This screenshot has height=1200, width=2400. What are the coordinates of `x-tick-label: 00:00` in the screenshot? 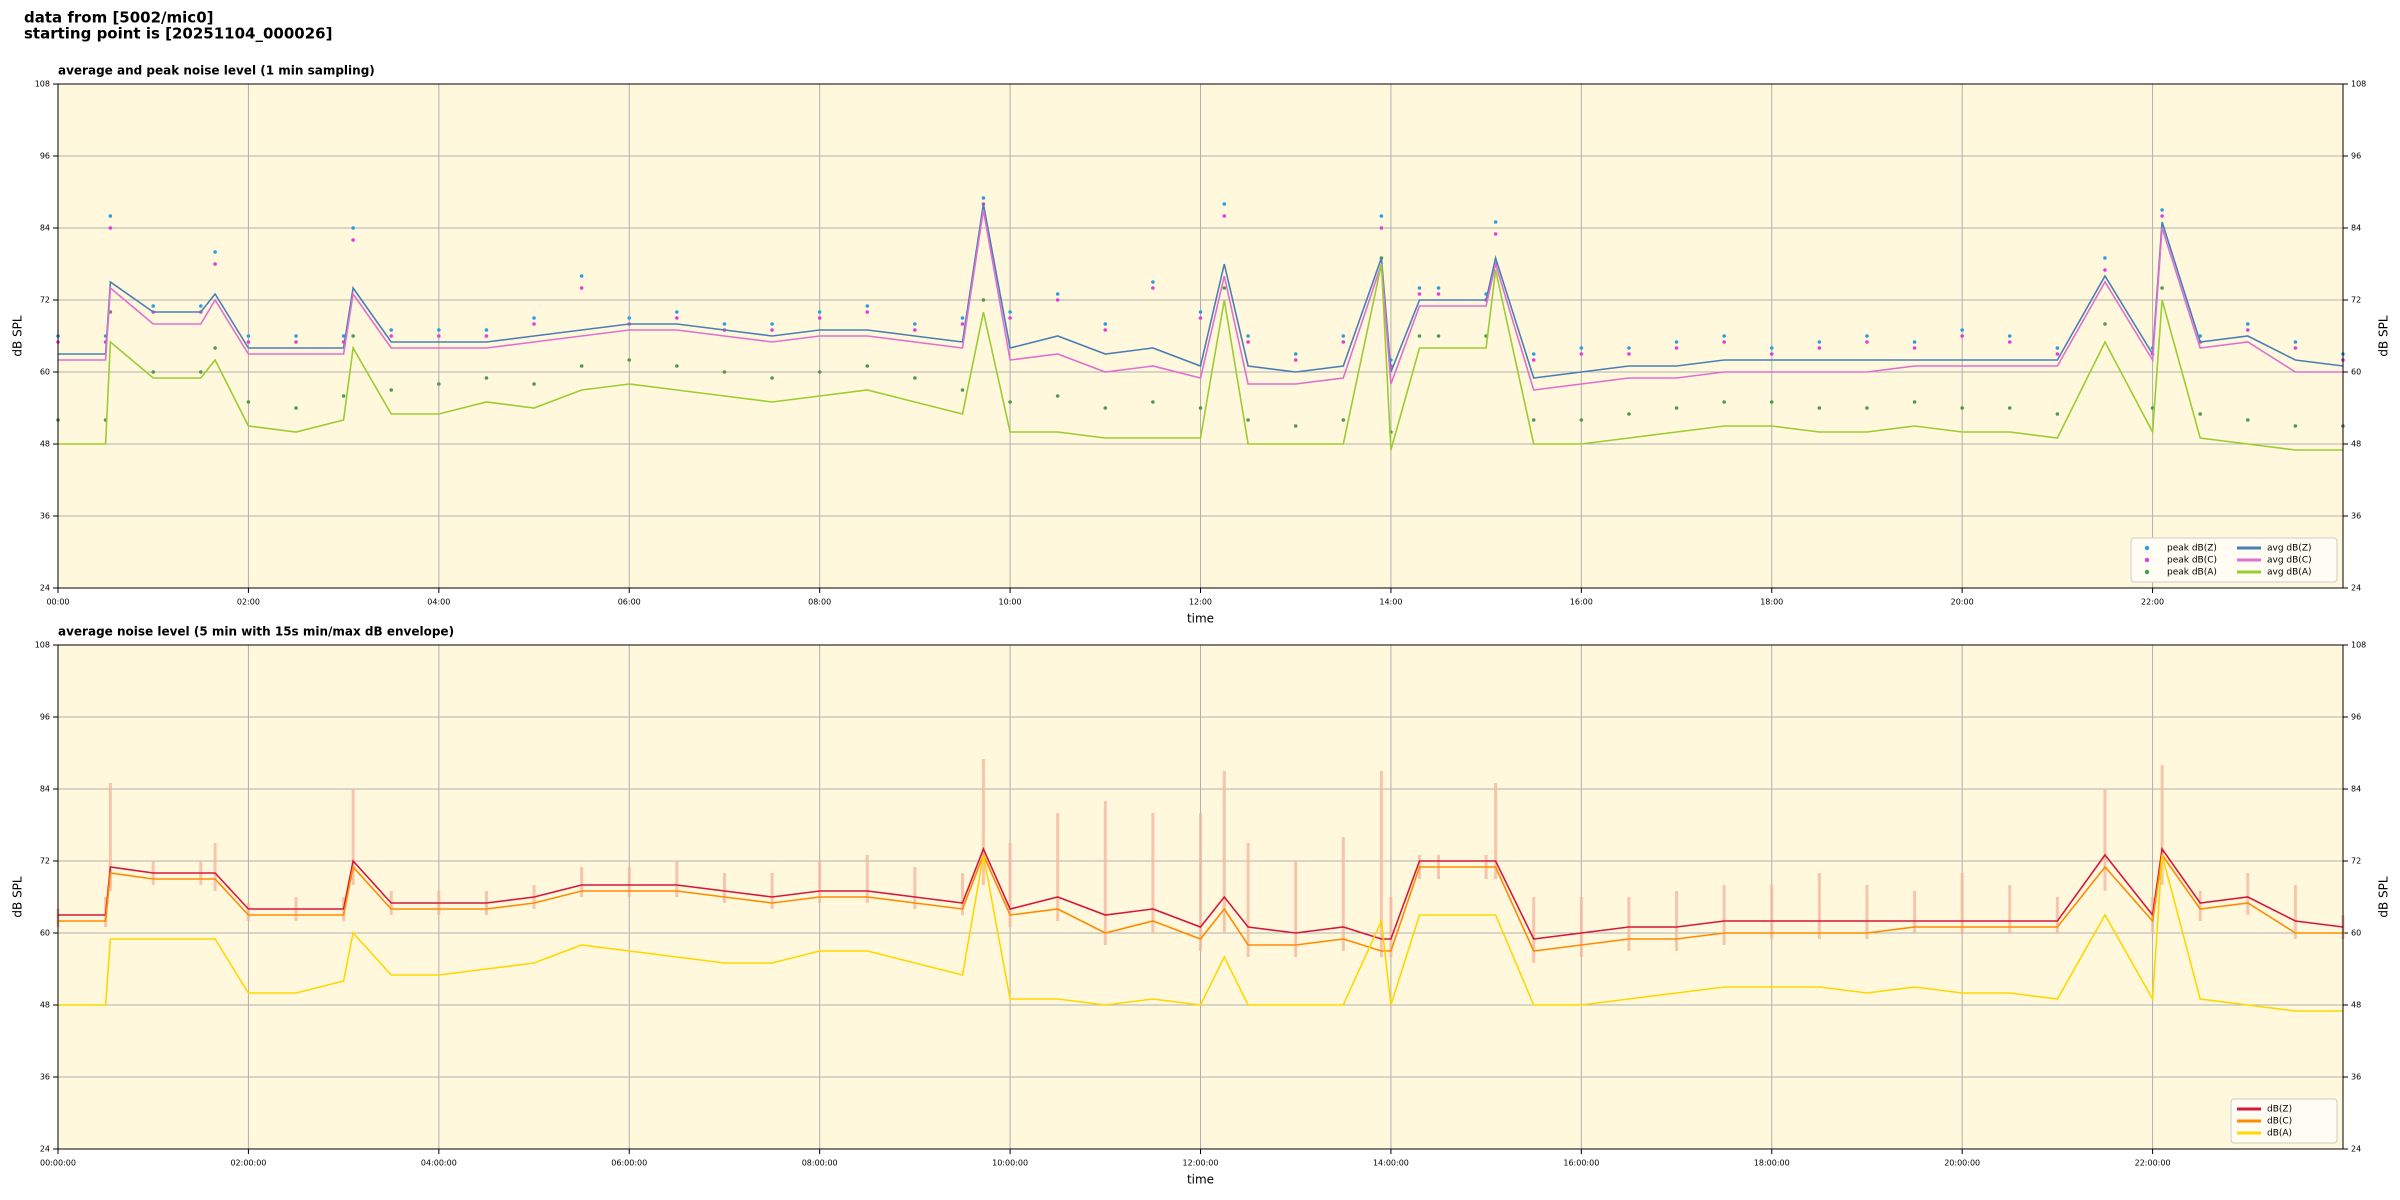 It's located at (57, 602).